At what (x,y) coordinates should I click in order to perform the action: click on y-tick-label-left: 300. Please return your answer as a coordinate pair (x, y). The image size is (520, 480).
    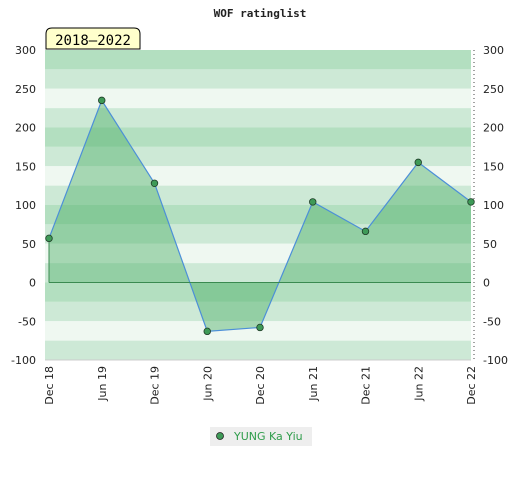
    Looking at the image, I should click on (25, 50).